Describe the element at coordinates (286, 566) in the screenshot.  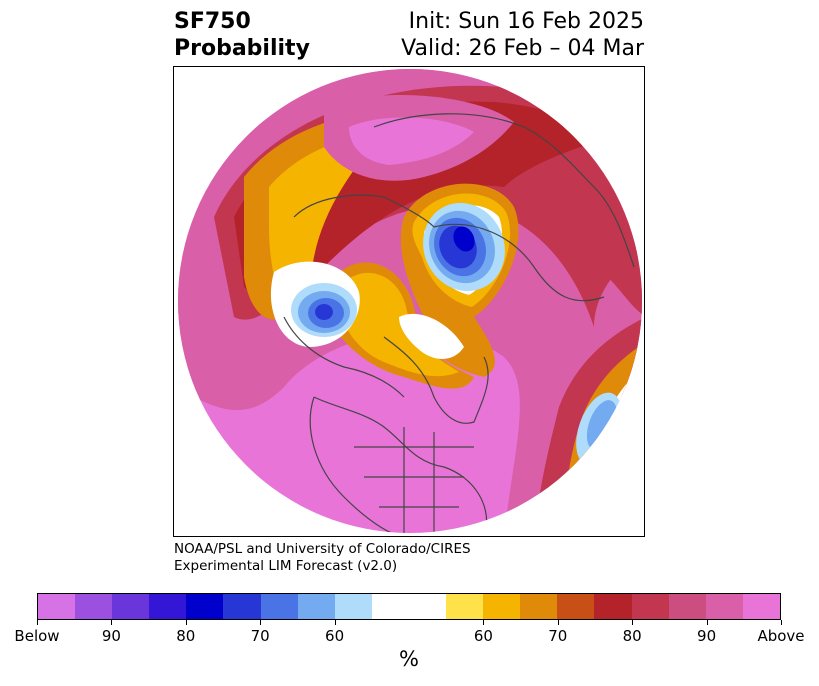
I see `credit-line-2: Experimental LIM Forecast (v2.0)` at that location.